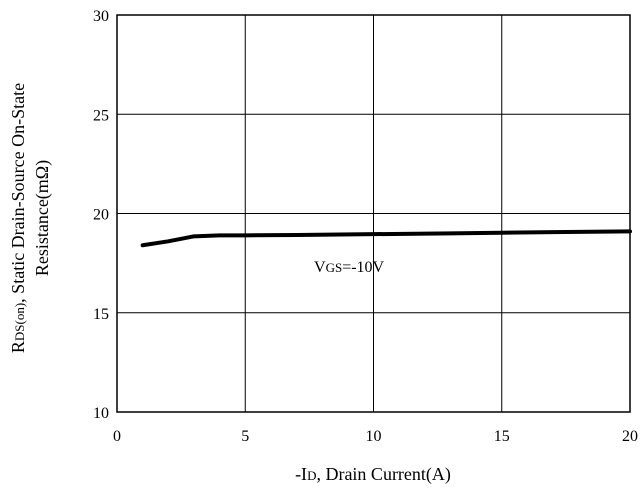 Image resolution: width=640 pixels, height=493 pixels. I want to click on x-tick-label: 20, so click(630, 436).